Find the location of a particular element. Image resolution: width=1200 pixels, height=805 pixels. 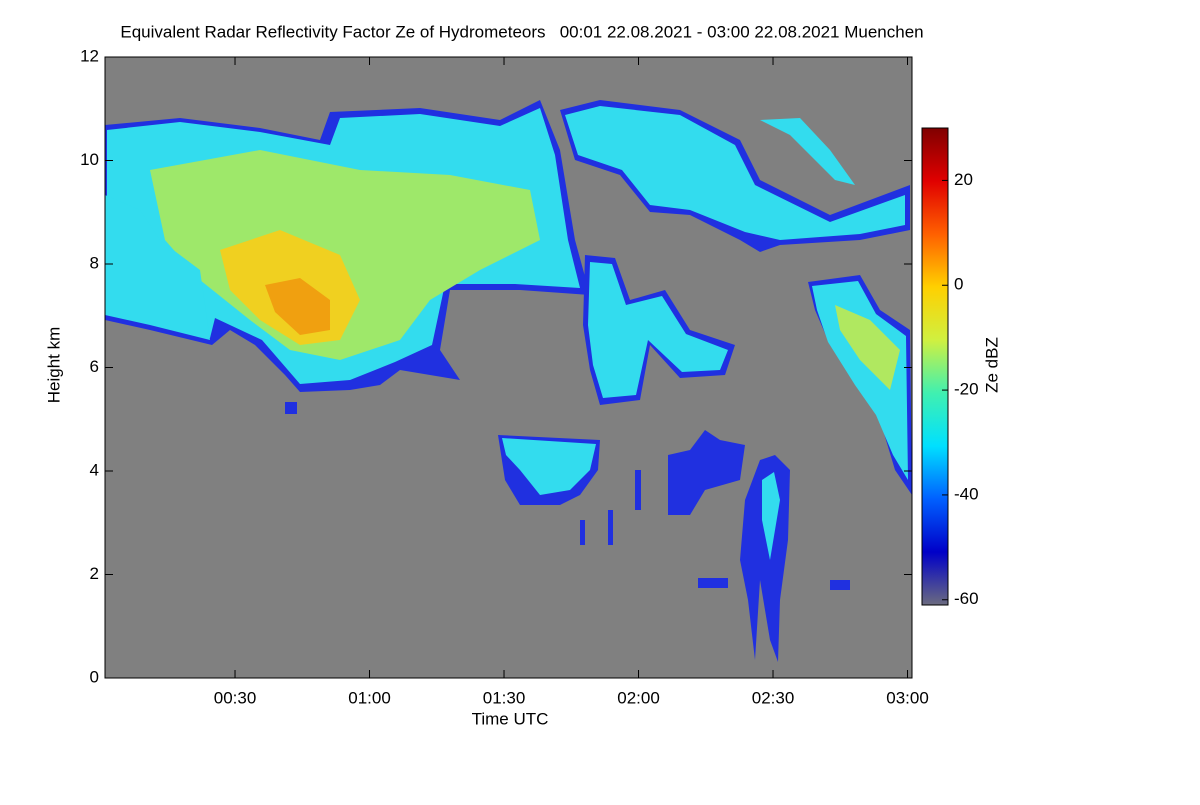

y-axis-label: Height km is located at coordinates (53, 365).